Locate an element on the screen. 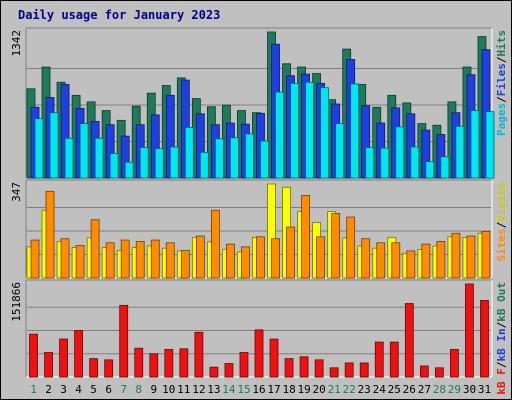  y-max-label: 1342 is located at coordinates (16, 43).